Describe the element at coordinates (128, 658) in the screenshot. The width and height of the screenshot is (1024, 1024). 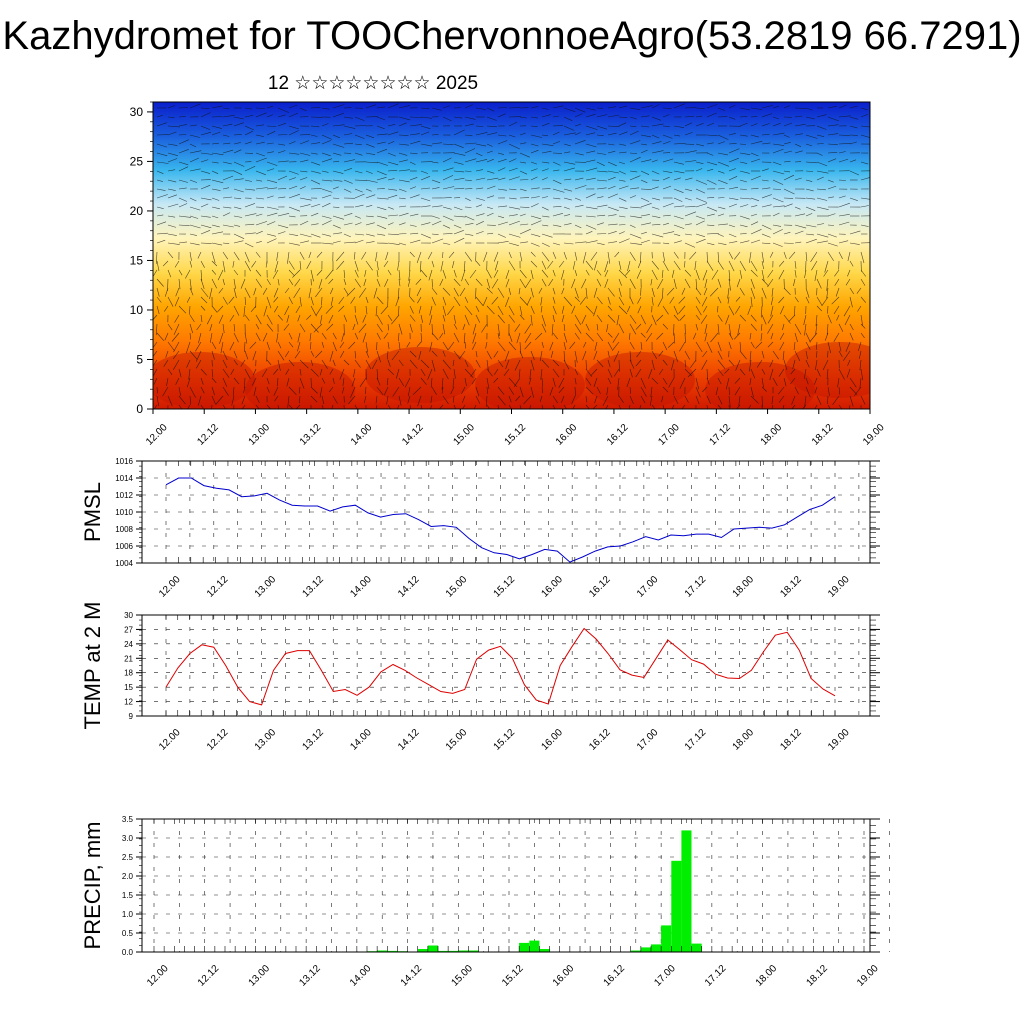
I see `temp-ytick-label: 21` at that location.